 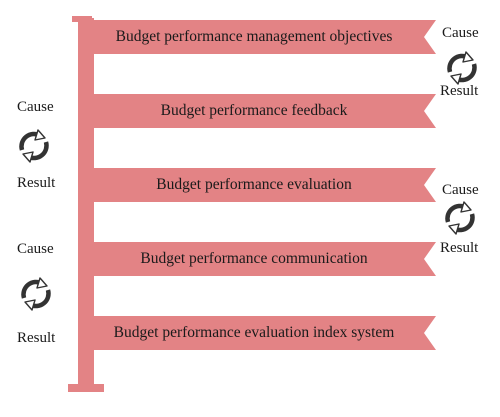 What do you see at coordinates (460, 190) in the screenshot?
I see `cycle-3-cause-label: Cause` at bounding box center [460, 190].